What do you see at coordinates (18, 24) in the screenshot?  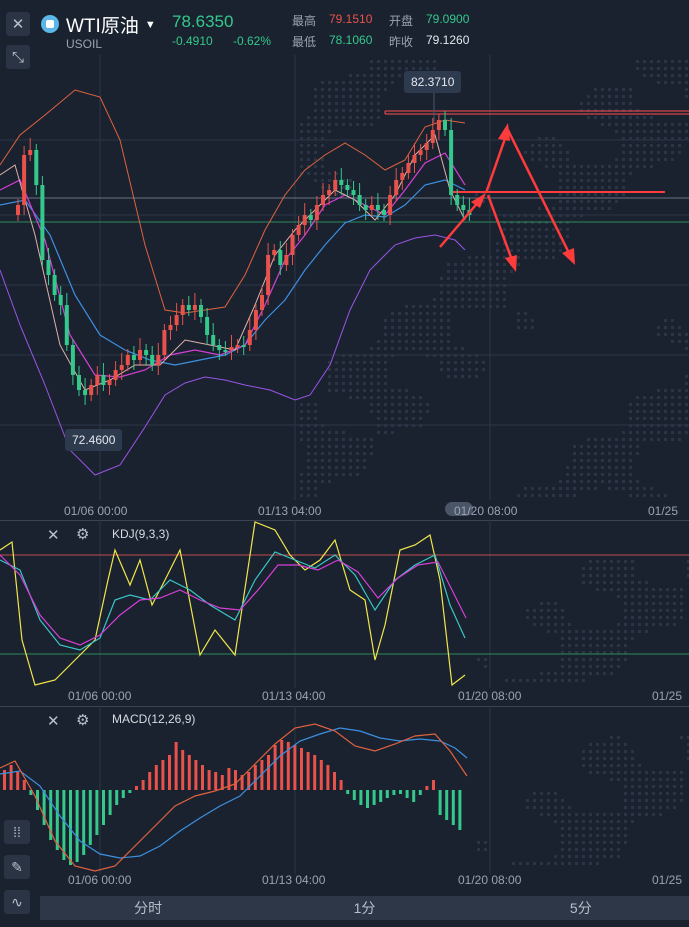 I see `close-button: ✕` at bounding box center [18, 24].